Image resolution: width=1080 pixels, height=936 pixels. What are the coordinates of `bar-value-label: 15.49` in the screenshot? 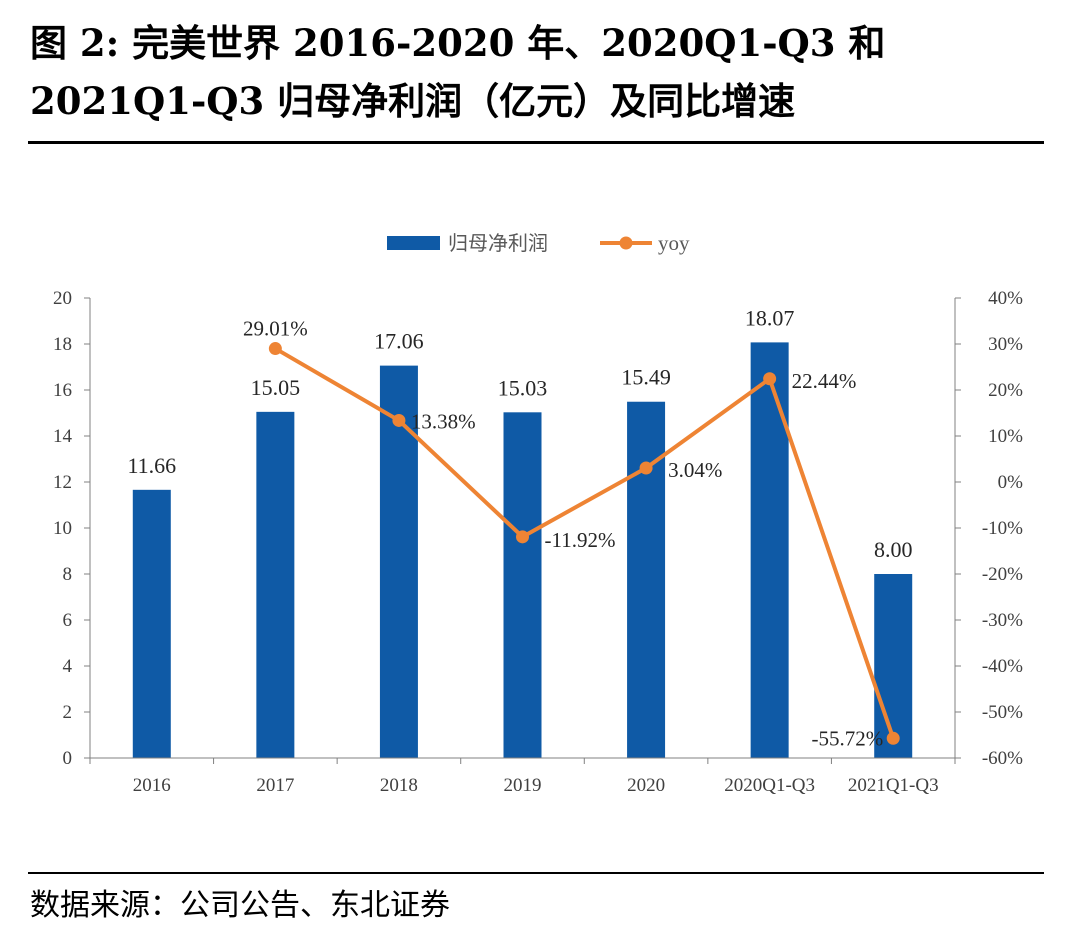 It's located at (646, 377).